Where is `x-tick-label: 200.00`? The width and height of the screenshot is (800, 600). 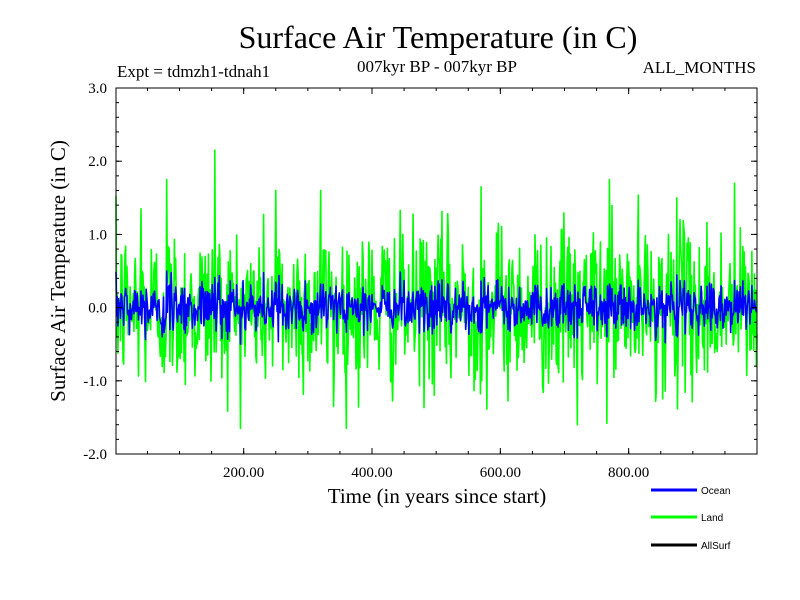 x-tick-label: 200.00 is located at coordinates (243, 473).